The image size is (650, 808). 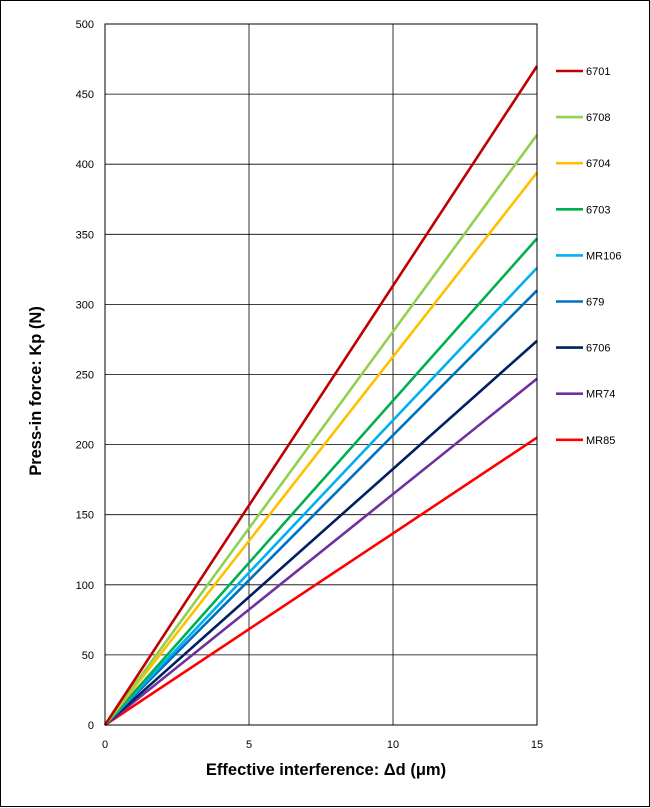 I want to click on x-tick-label: 10, so click(x=393, y=745).